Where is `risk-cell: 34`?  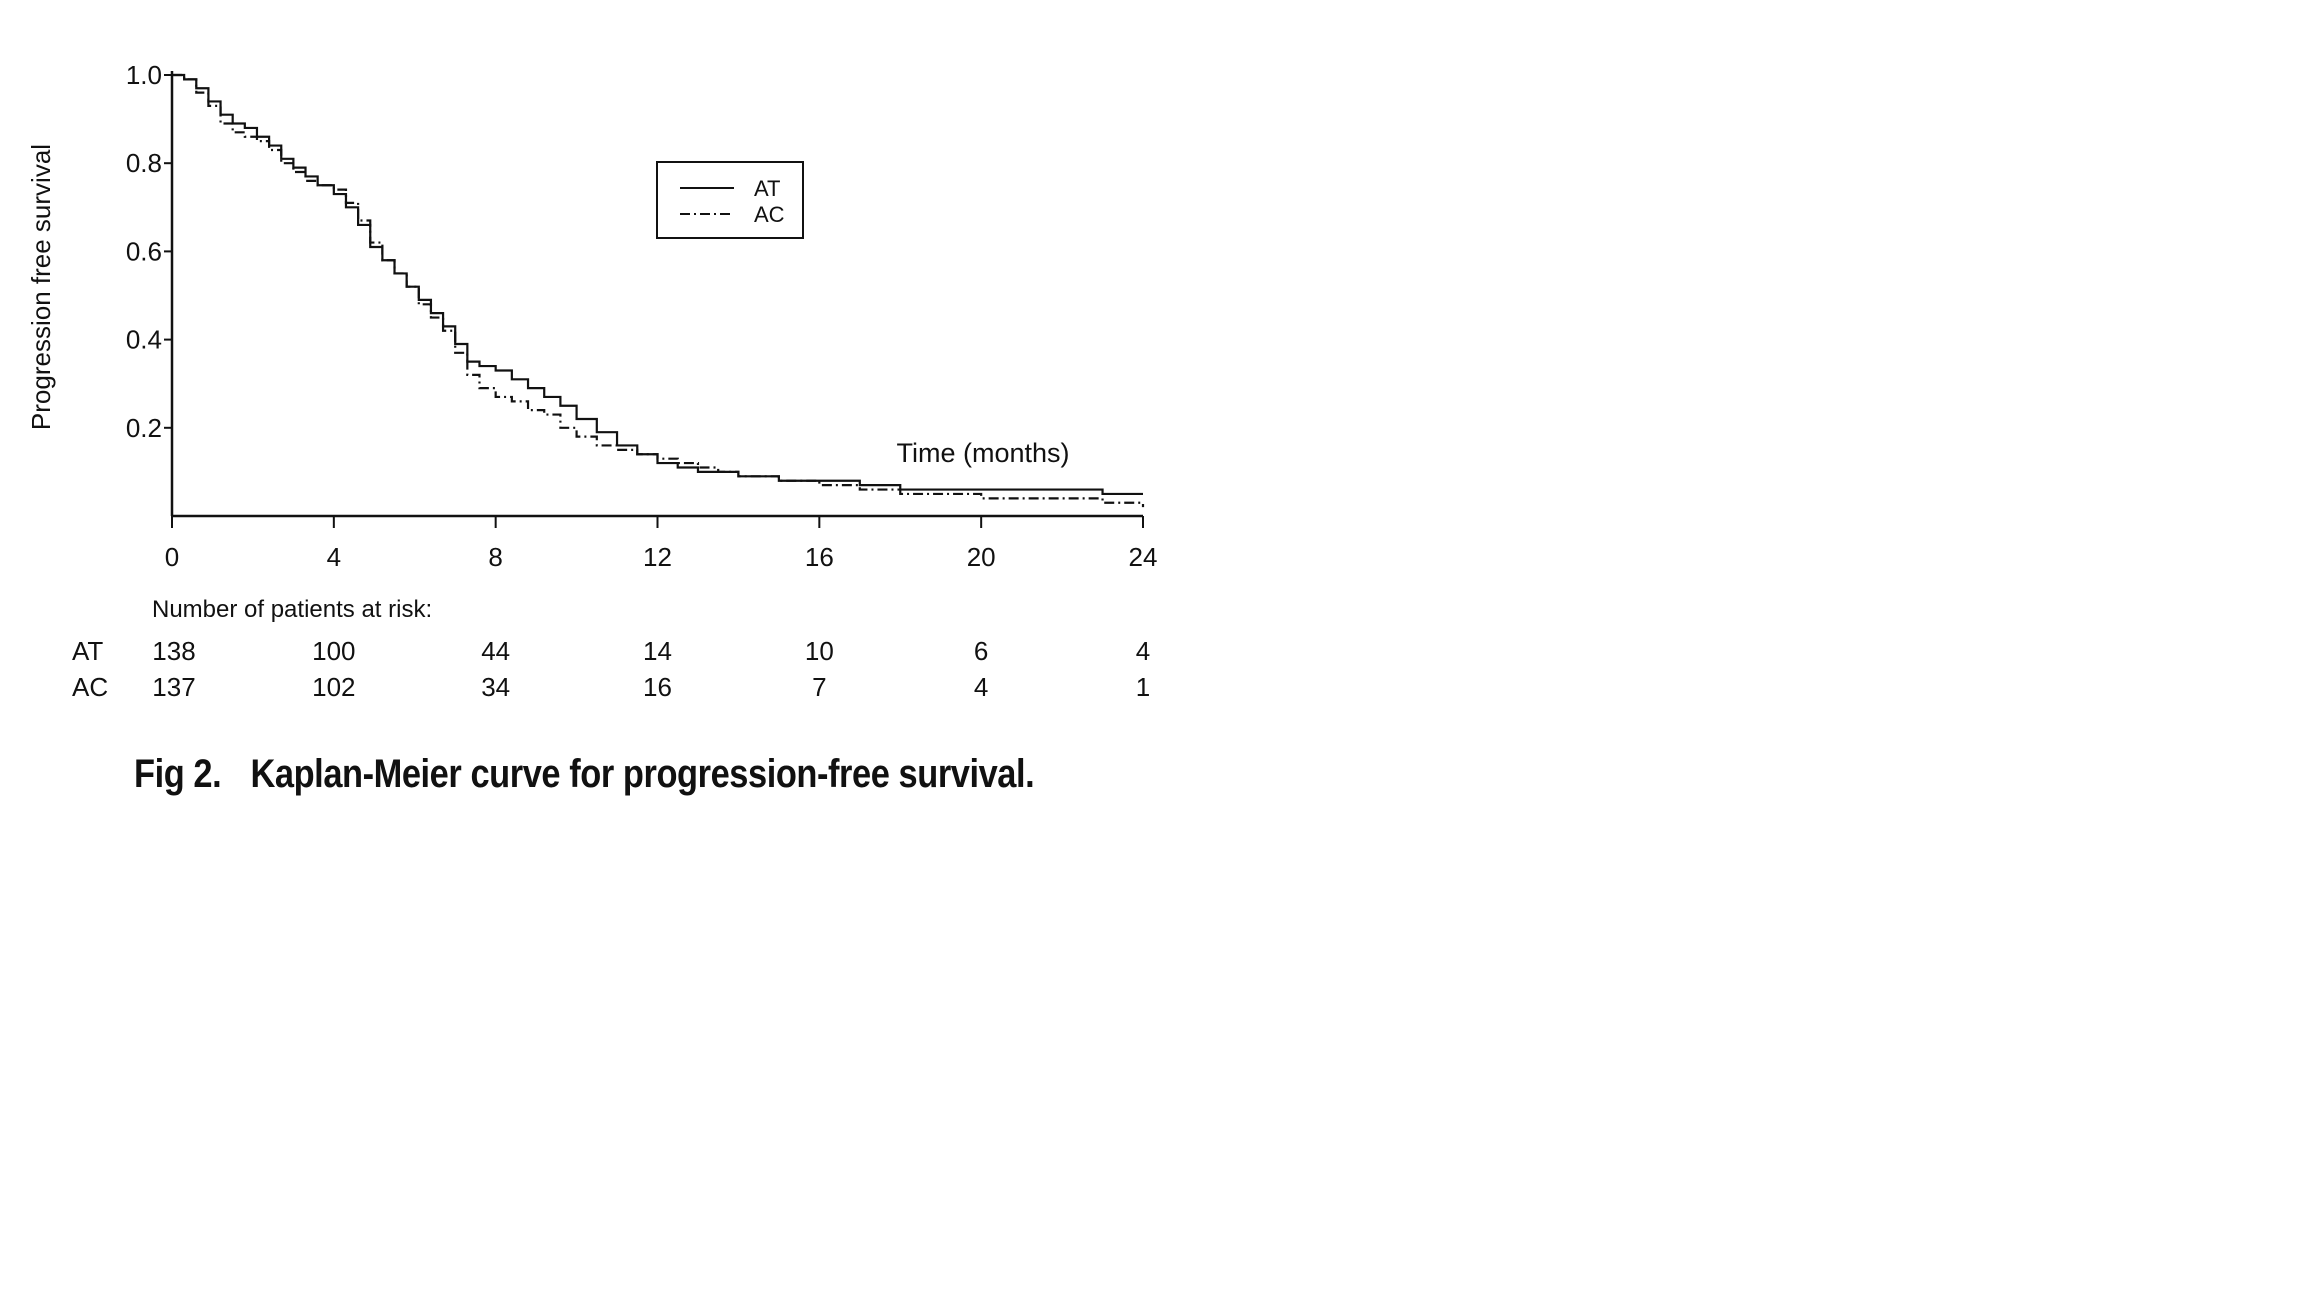
risk-cell: 34 is located at coordinates (495, 687).